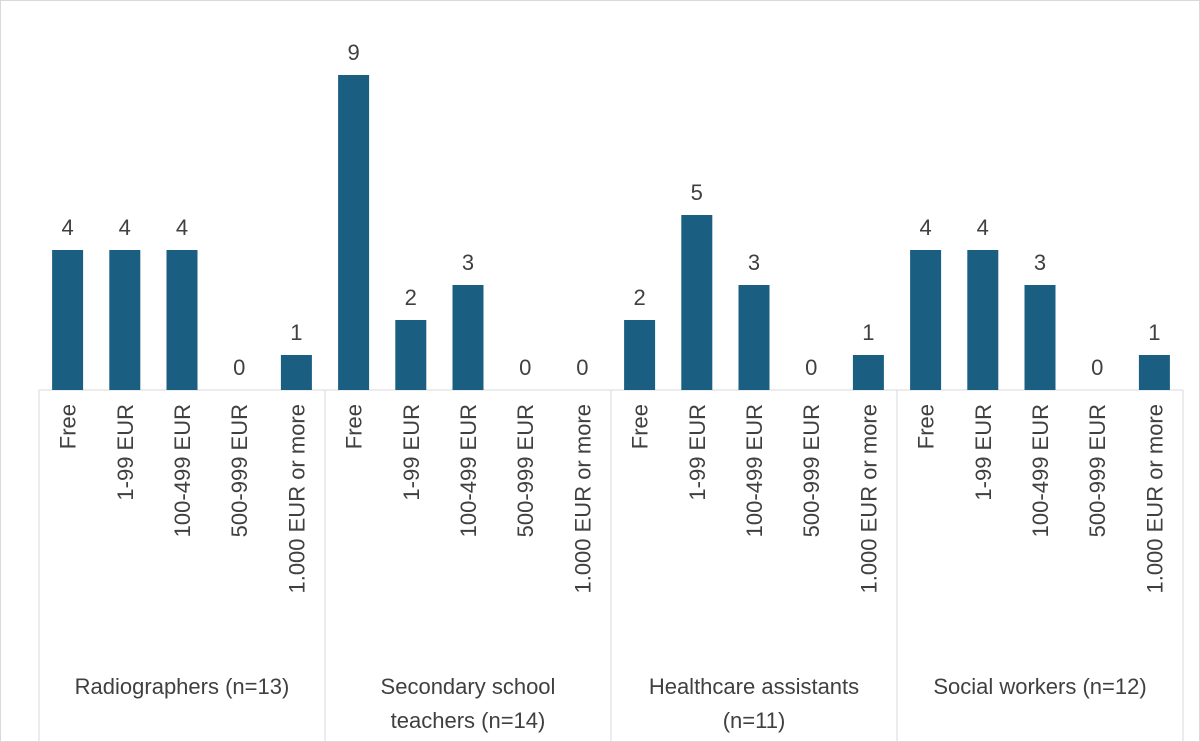 The image size is (1200, 742). What do you see at coordinates (353, 52) in the screenshot?
I see `data-label: 9` at bounding box center [353, 52].